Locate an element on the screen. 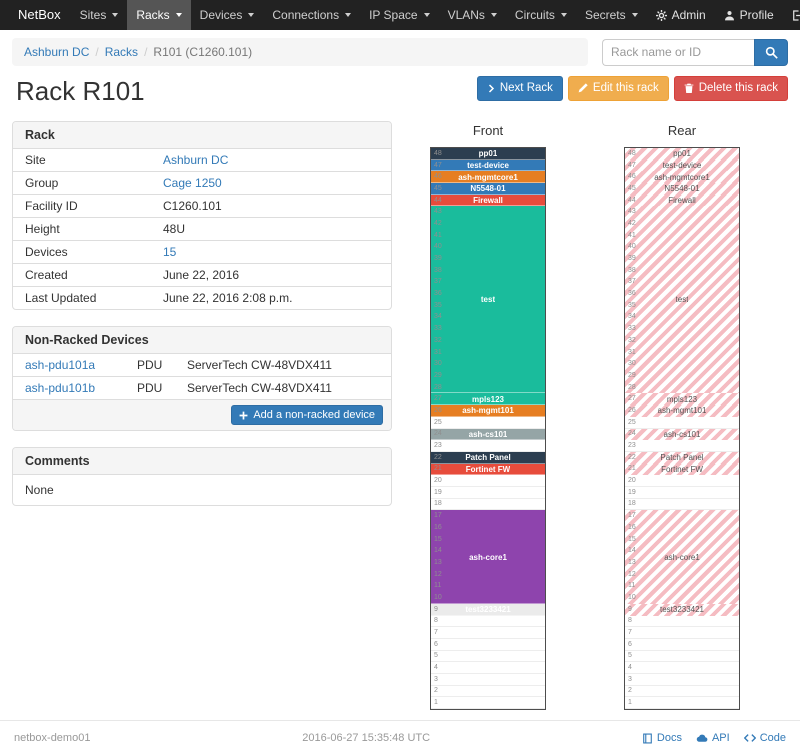  rack-device-rear: ash-core1 is located at coordinates (682, 557).